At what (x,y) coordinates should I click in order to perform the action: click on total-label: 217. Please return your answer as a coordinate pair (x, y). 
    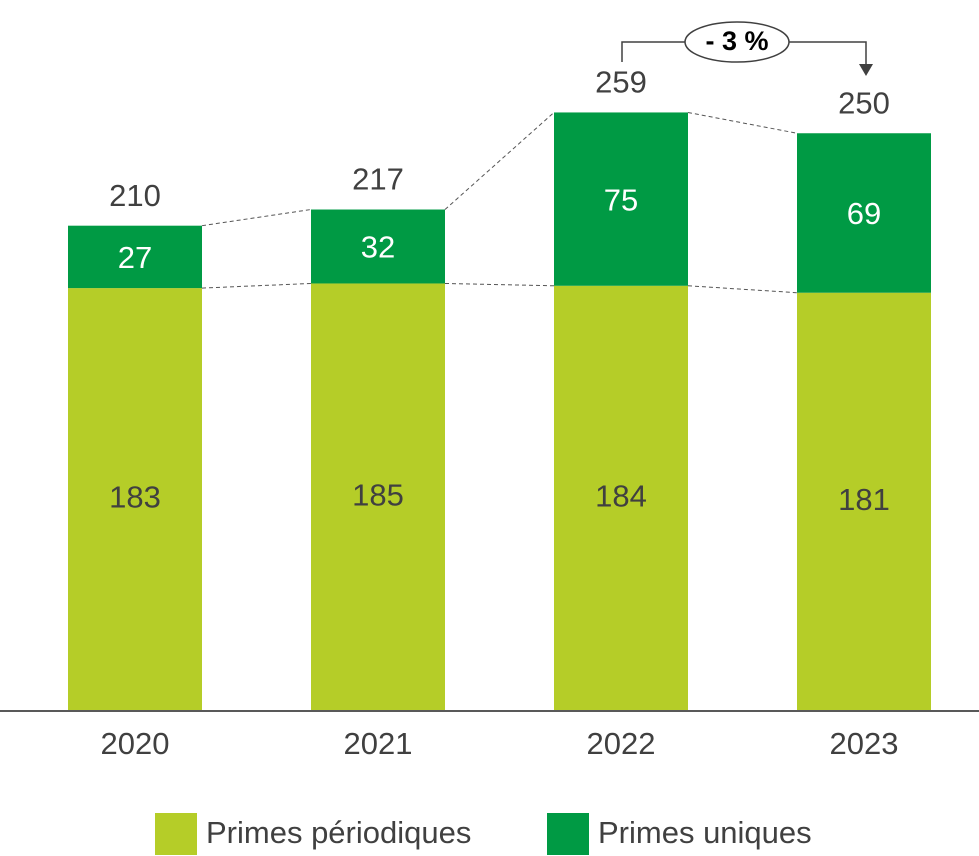
    Looking at the image, I should click on (378, 179).